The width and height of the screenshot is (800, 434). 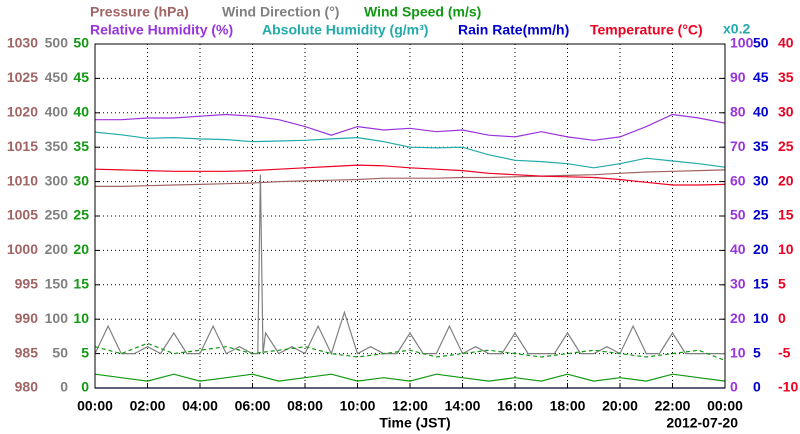 I want to click on legend-entry: Relative Humidity (%), so click(x=161, y=30).